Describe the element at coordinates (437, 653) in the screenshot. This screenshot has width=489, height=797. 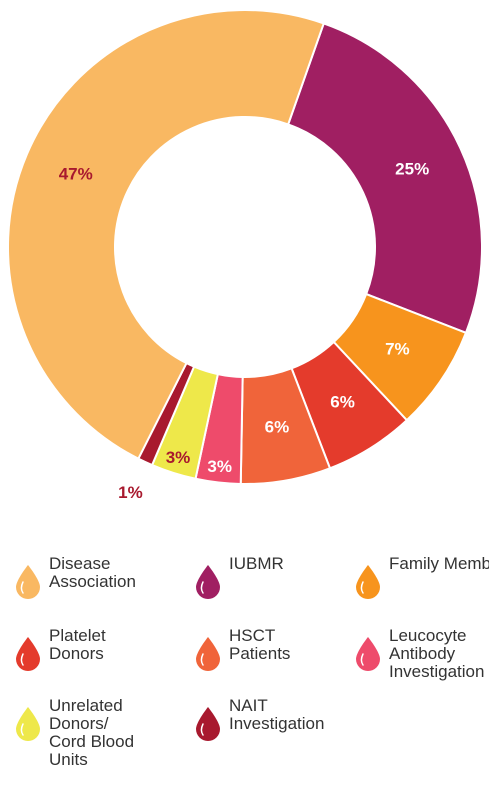
I see `legend-label: Leucocyte Antibody Investigation` at that location.